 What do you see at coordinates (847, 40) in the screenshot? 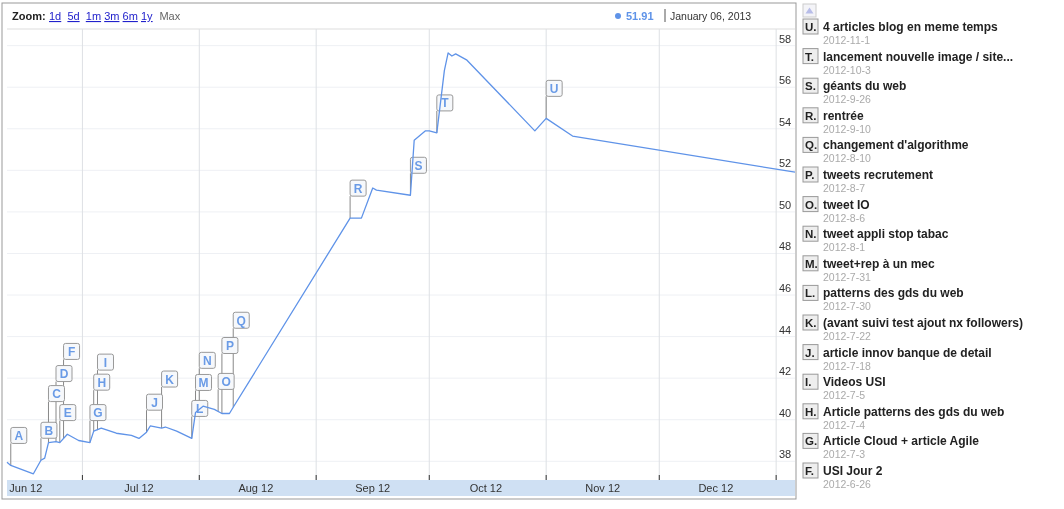
I see `text: 2012-11-1` at bounding box center [847, 40].